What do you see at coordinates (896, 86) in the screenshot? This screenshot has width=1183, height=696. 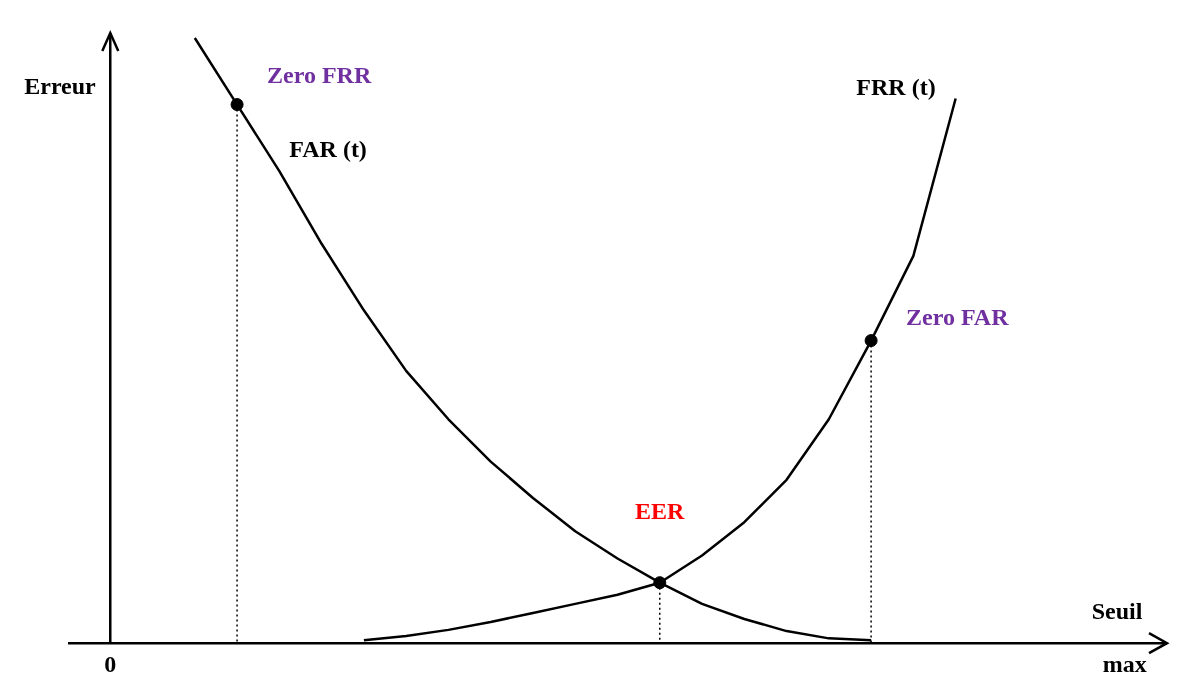 I see `series-label: FRR (t)` at bounding box center [896, 86].